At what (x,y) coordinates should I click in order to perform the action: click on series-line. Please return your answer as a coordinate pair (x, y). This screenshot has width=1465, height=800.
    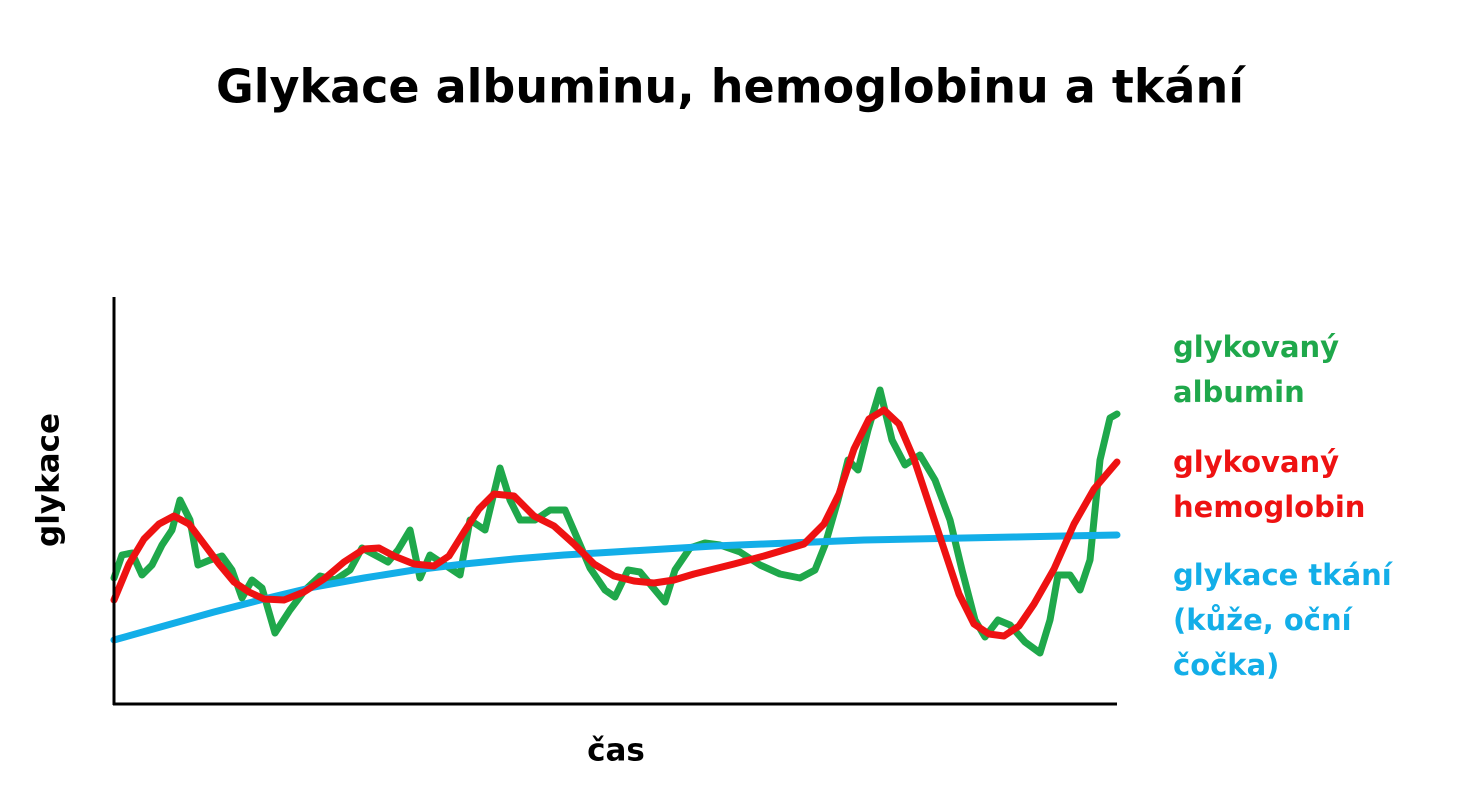
    Looking at the image, I should click on (615, 587).